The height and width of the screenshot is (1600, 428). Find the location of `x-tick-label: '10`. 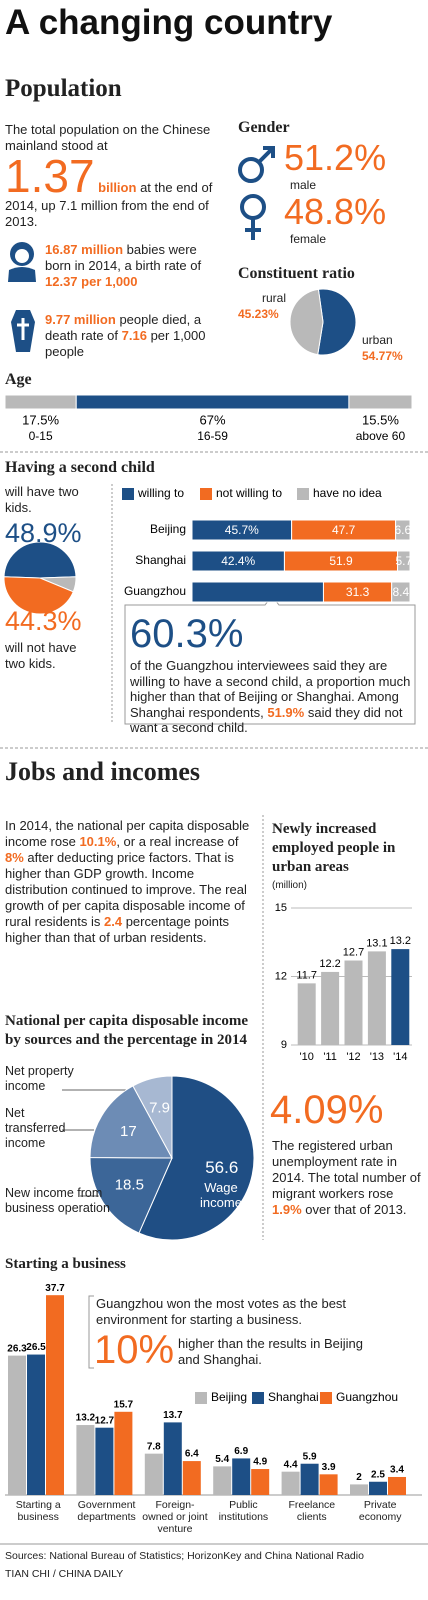

x-tick-label: '10 is located at coordinates (307, 1057).